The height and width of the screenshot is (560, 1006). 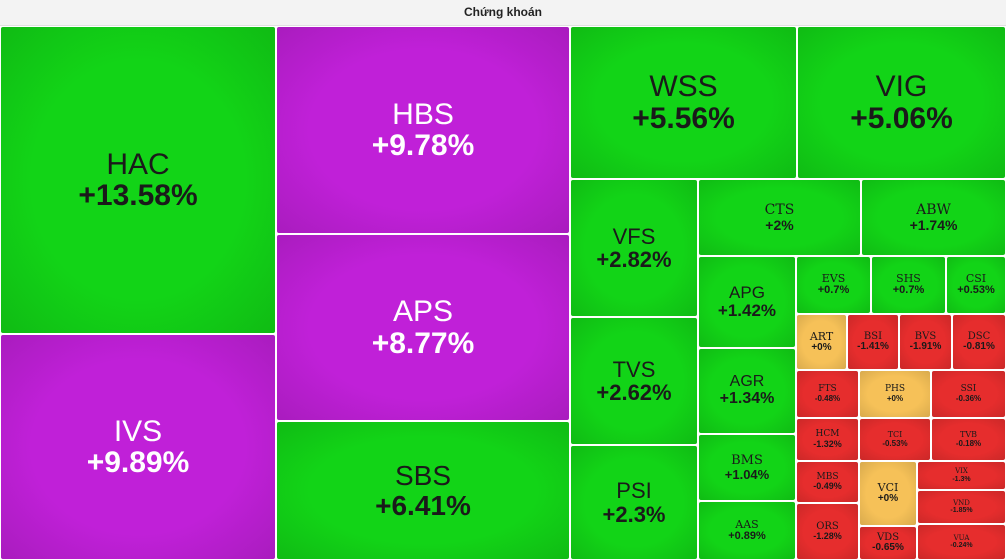 What do you see at coordinates (888, 488) in the screenshot?
I see `tile-symbol: VCI` at bounding box center [888, 488].